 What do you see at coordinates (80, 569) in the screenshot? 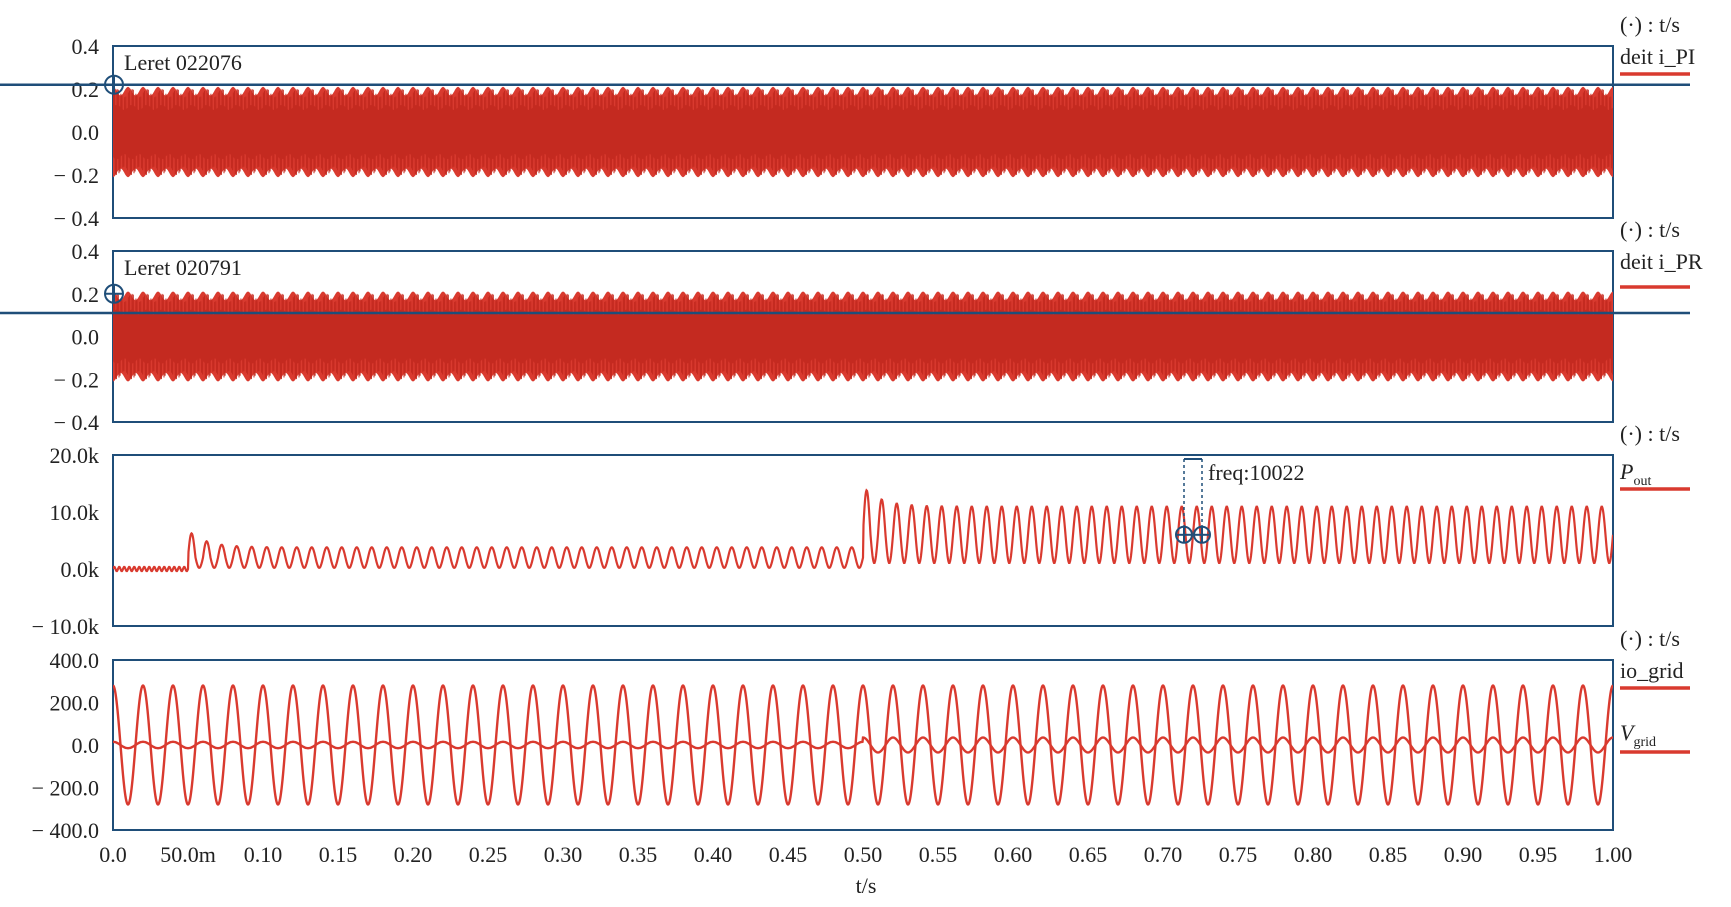
I see `y-tick-label: 0.0k` at bounding box center [80, 569].